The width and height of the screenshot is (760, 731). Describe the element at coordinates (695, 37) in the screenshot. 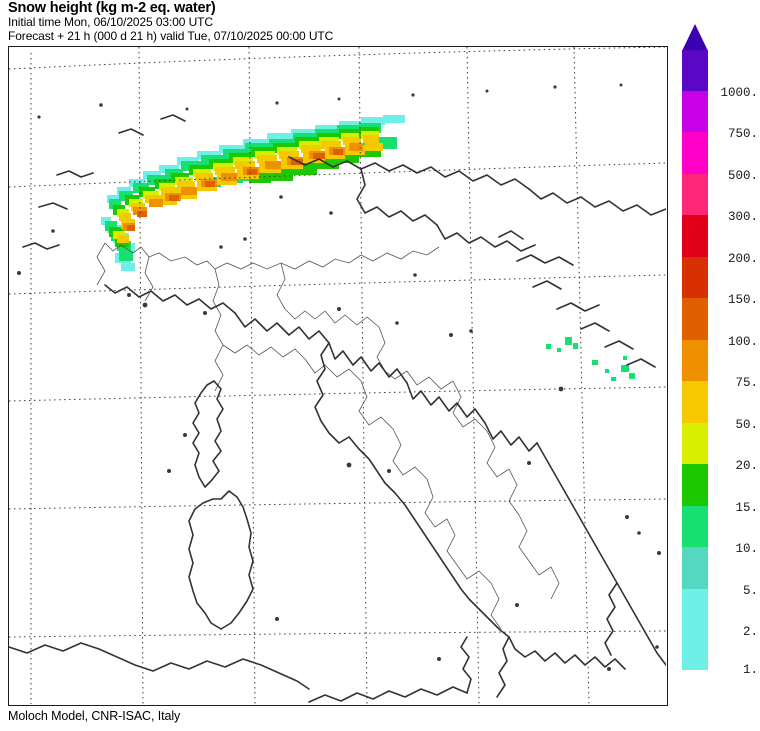

I see `colorbar-arrow-cap` at that location.